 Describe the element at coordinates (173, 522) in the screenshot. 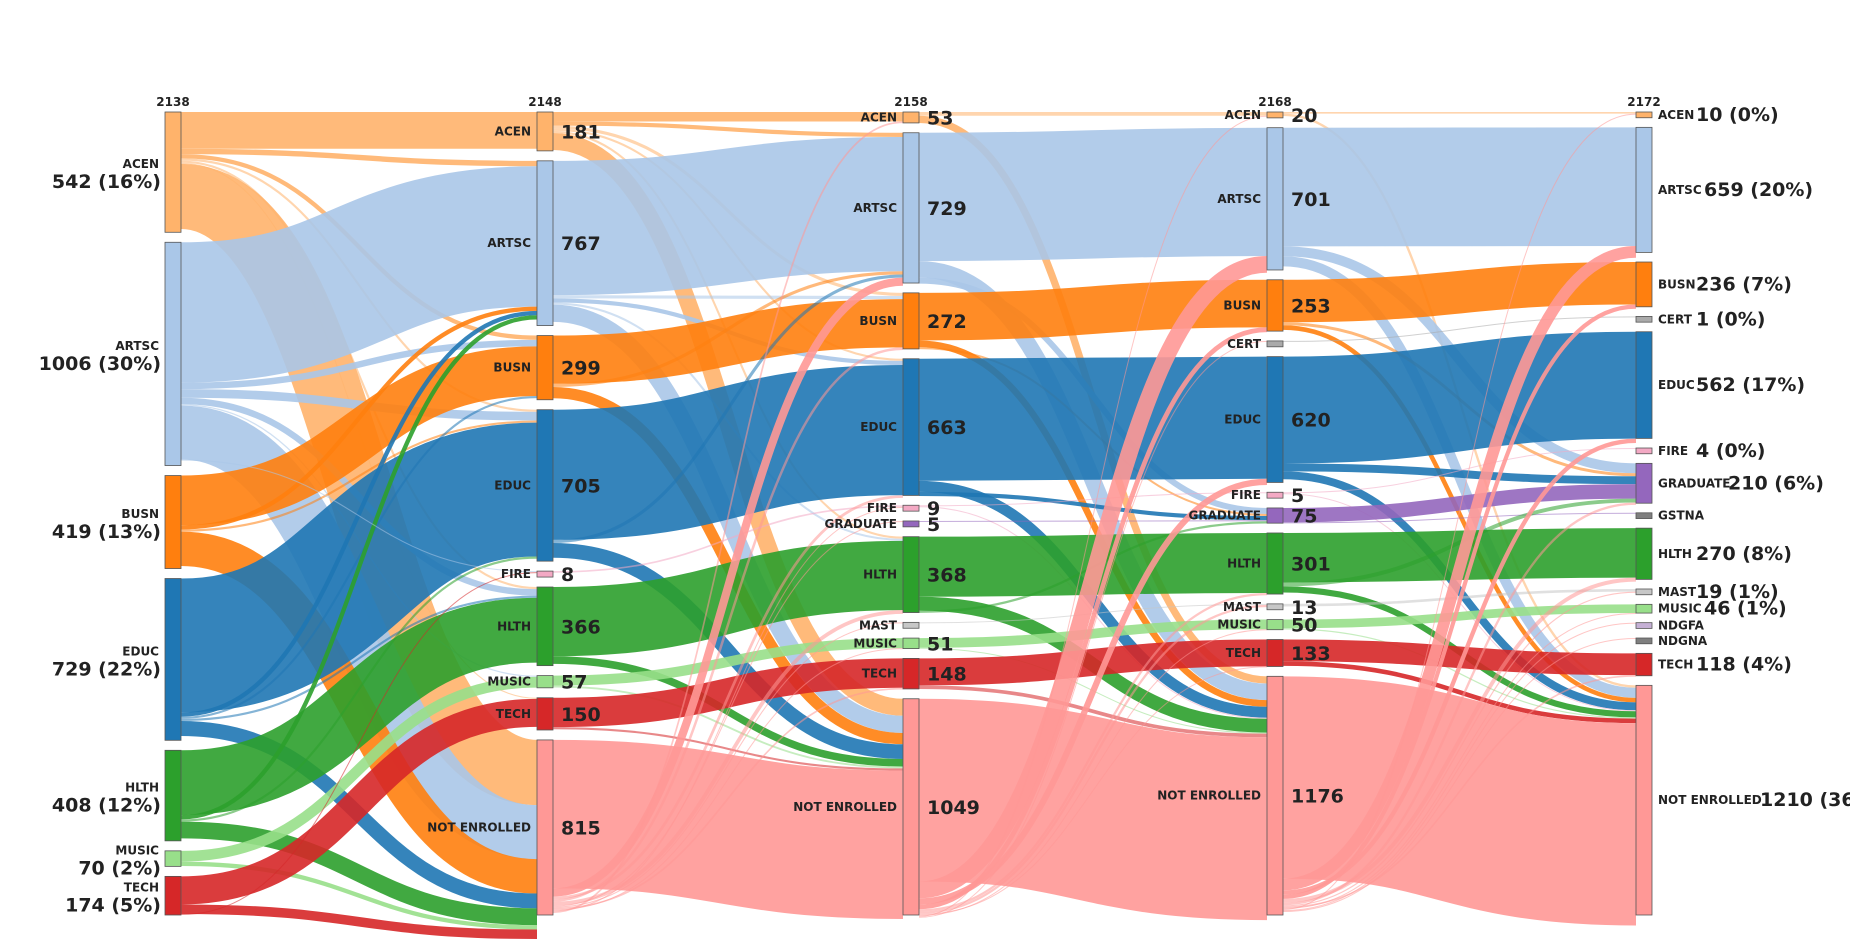

I see `node-2138-busn` at that location.